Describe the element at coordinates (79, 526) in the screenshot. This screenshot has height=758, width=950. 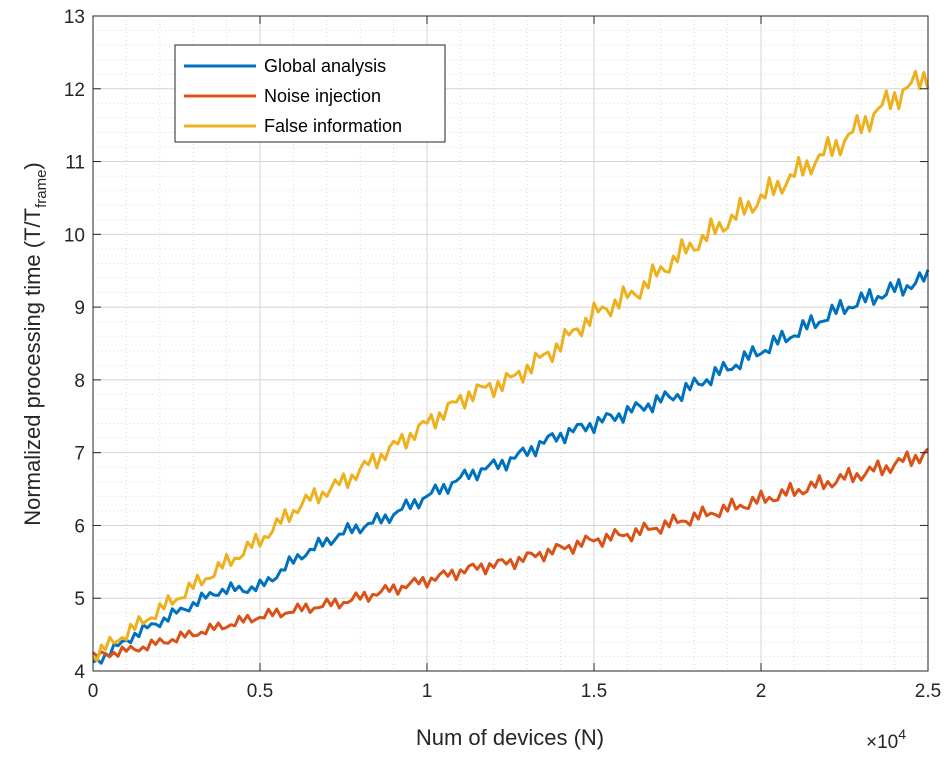
I see `y-tick-label: 6` at that location.